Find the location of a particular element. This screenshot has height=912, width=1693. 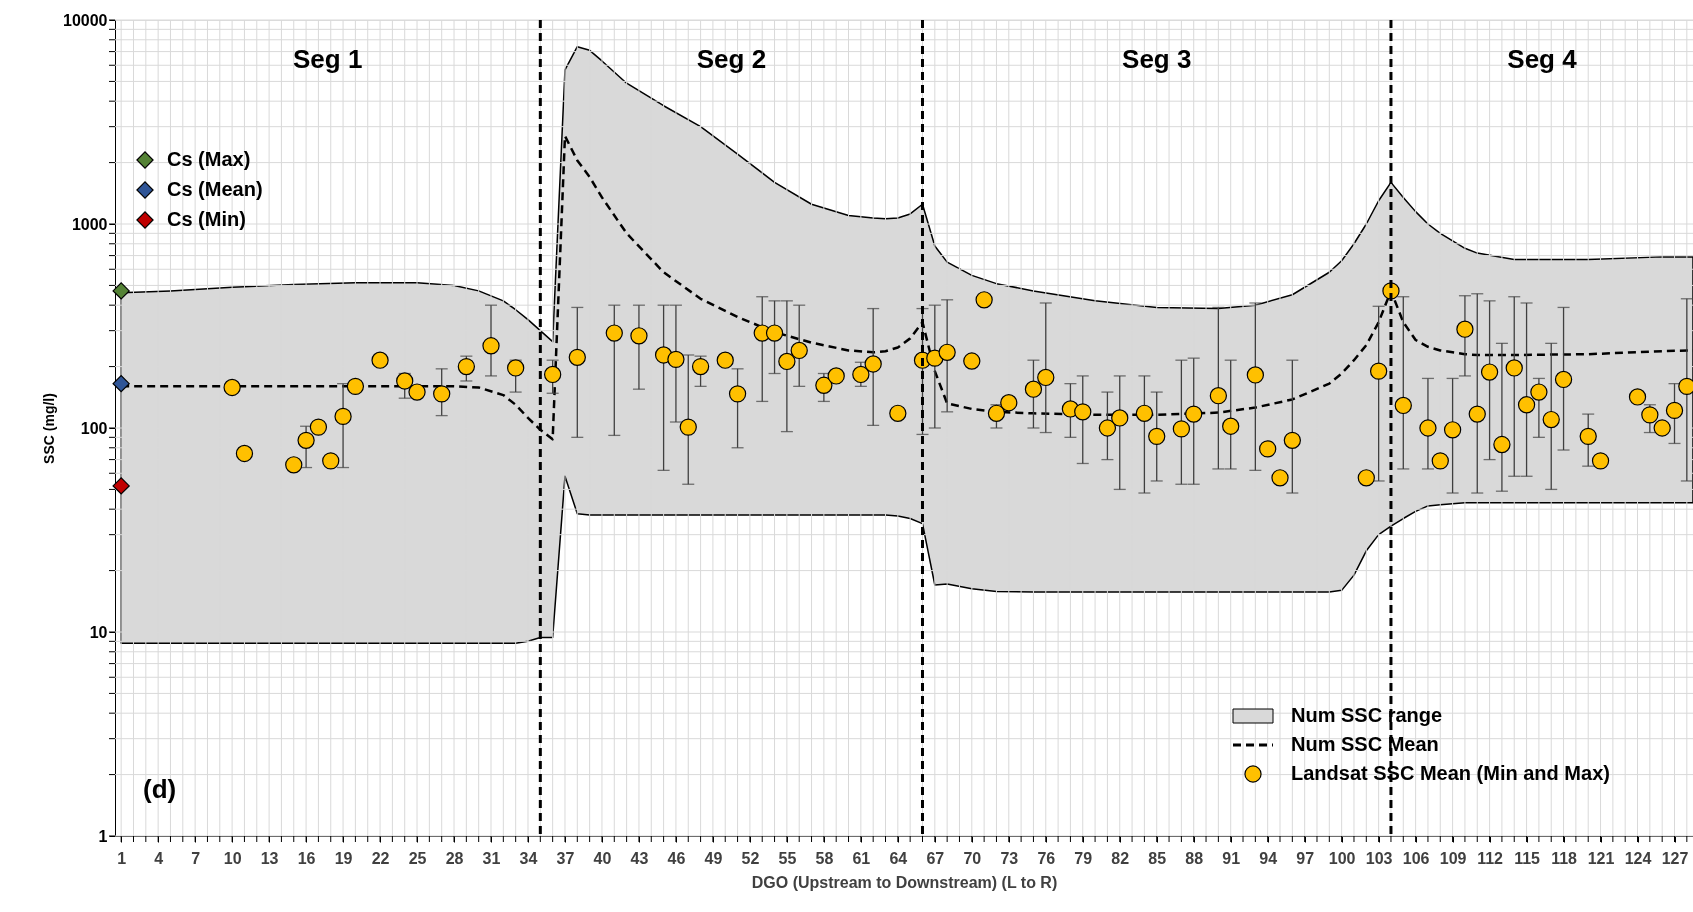

x-tick-label: 31 is located at coordinates (491, 858).